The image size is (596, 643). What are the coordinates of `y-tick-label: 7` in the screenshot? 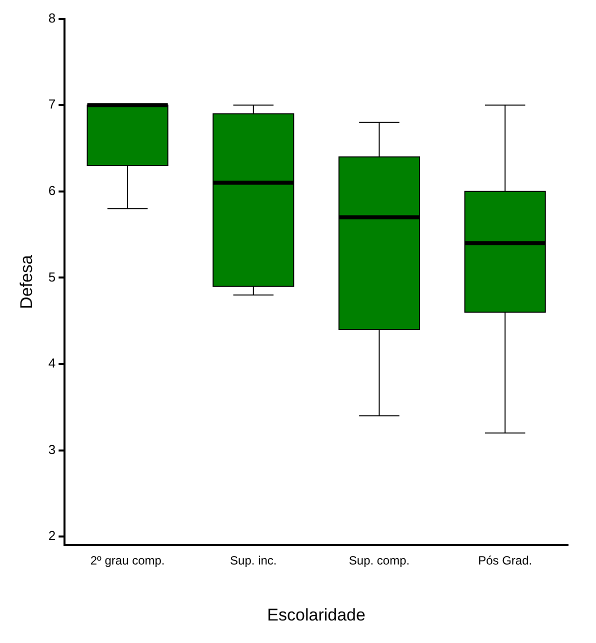 It's located at (52, 104).